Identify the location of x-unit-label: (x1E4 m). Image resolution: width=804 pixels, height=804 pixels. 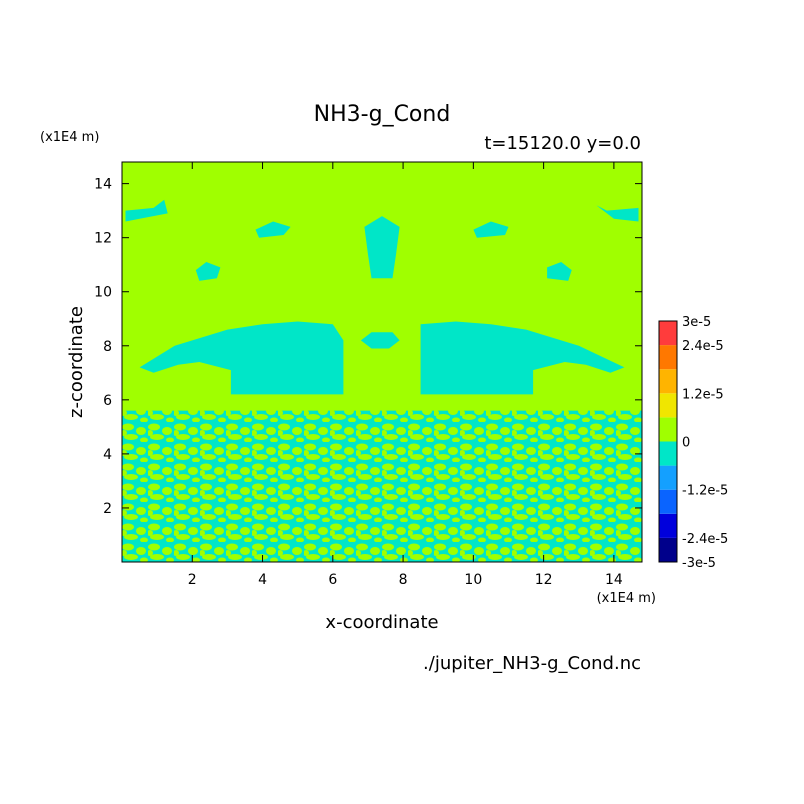
(626, 598).